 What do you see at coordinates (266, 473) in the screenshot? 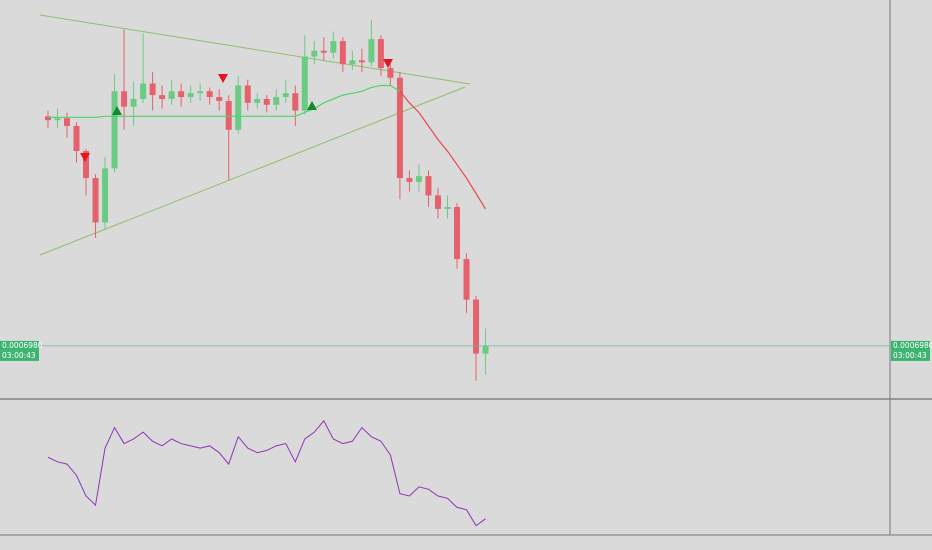
I see `rsi-line` at bounding box center [266, 473].